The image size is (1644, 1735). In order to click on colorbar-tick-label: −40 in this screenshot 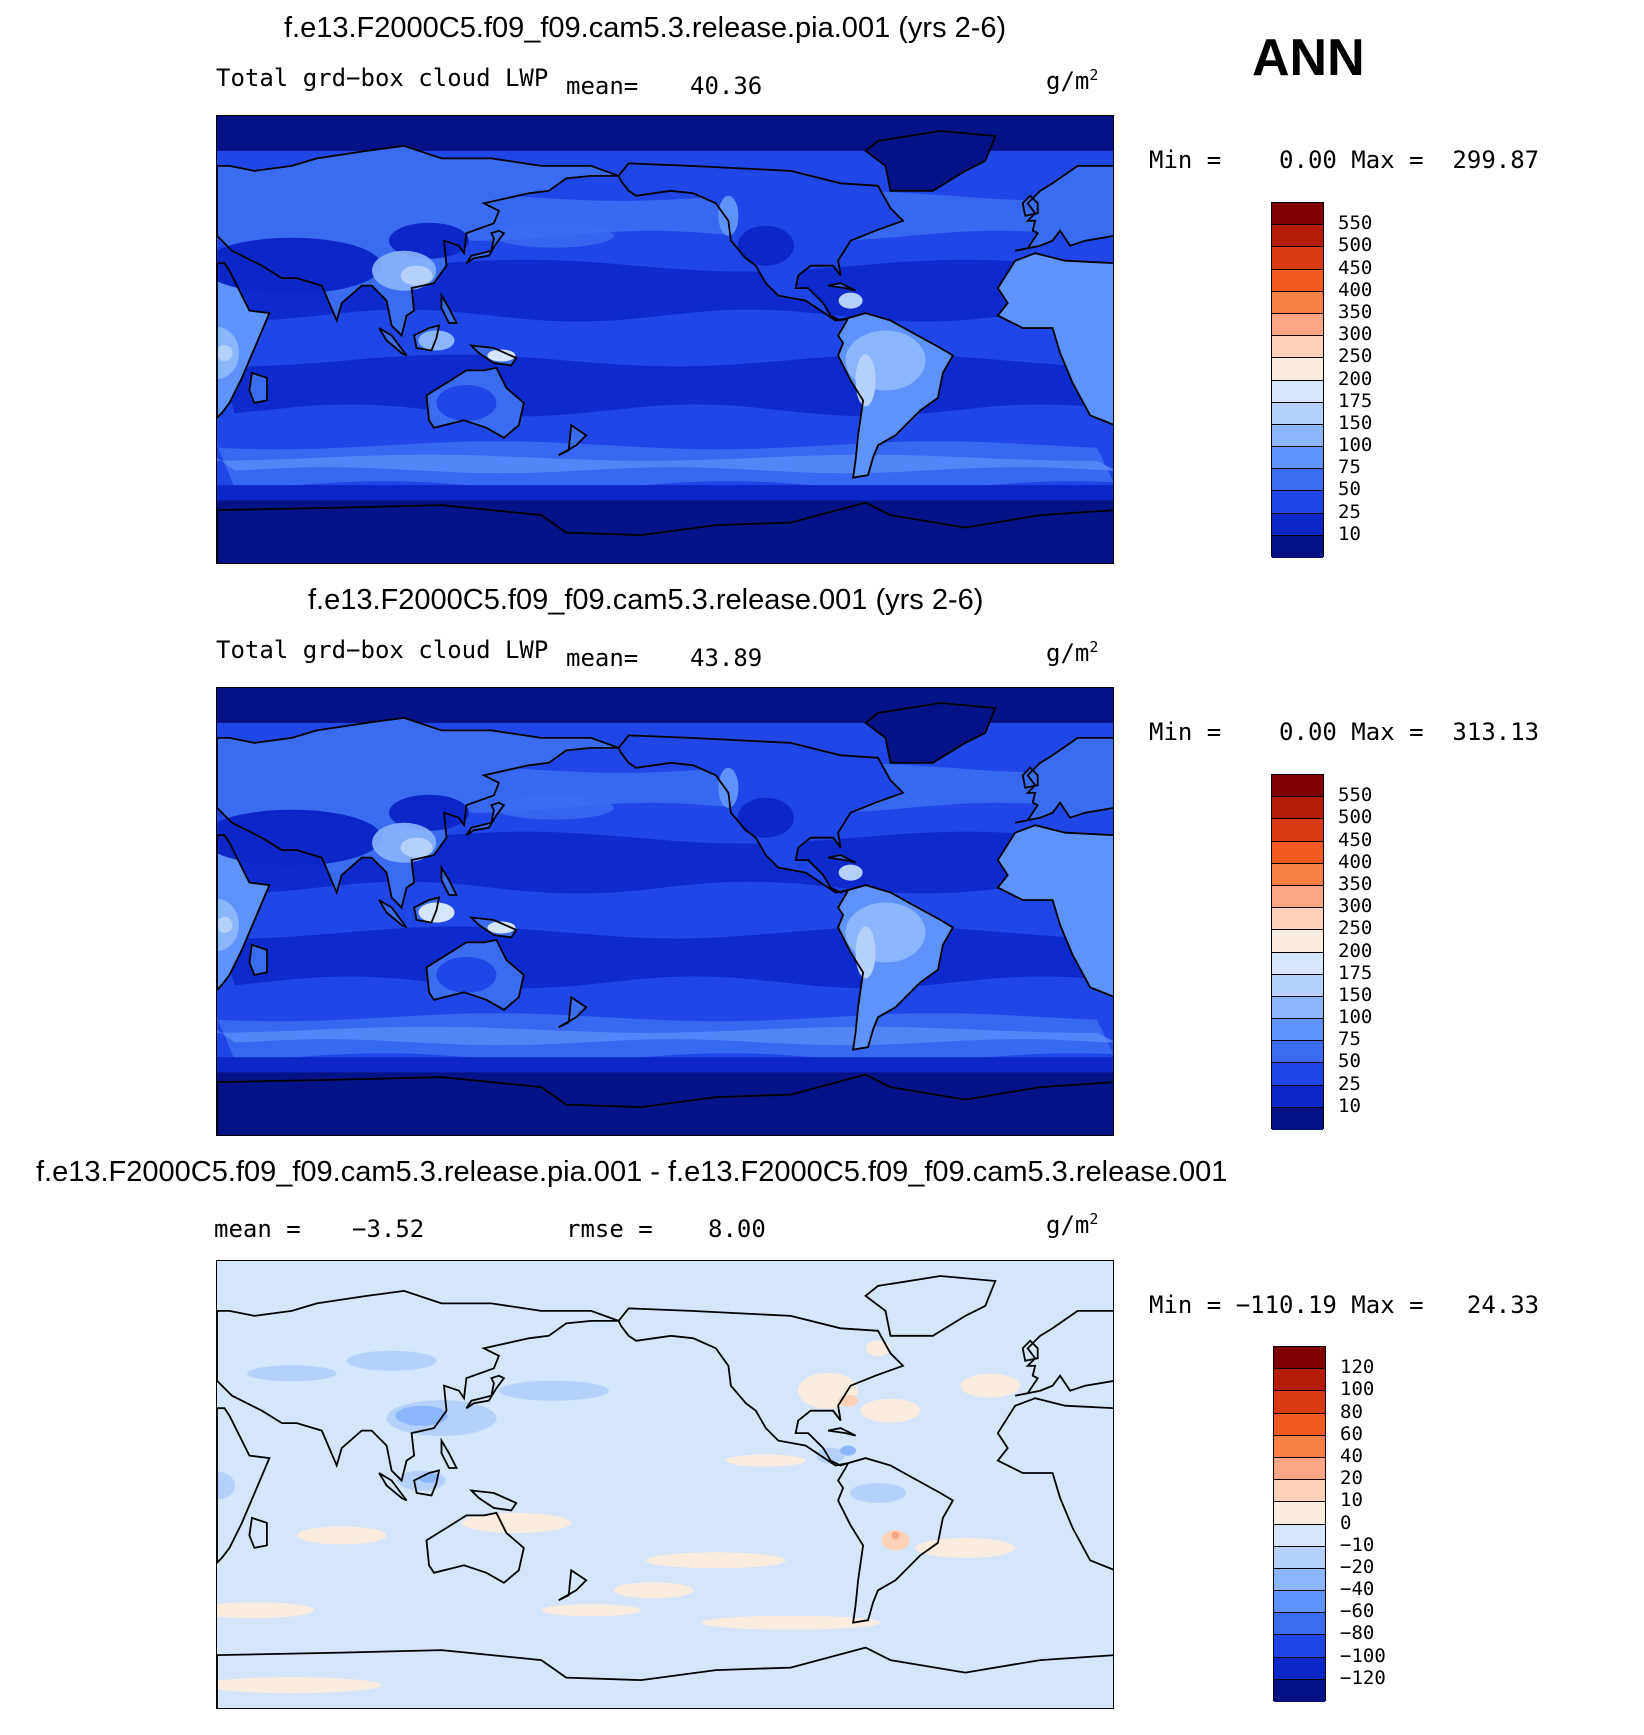, I will do `click(1357, 1589)`.